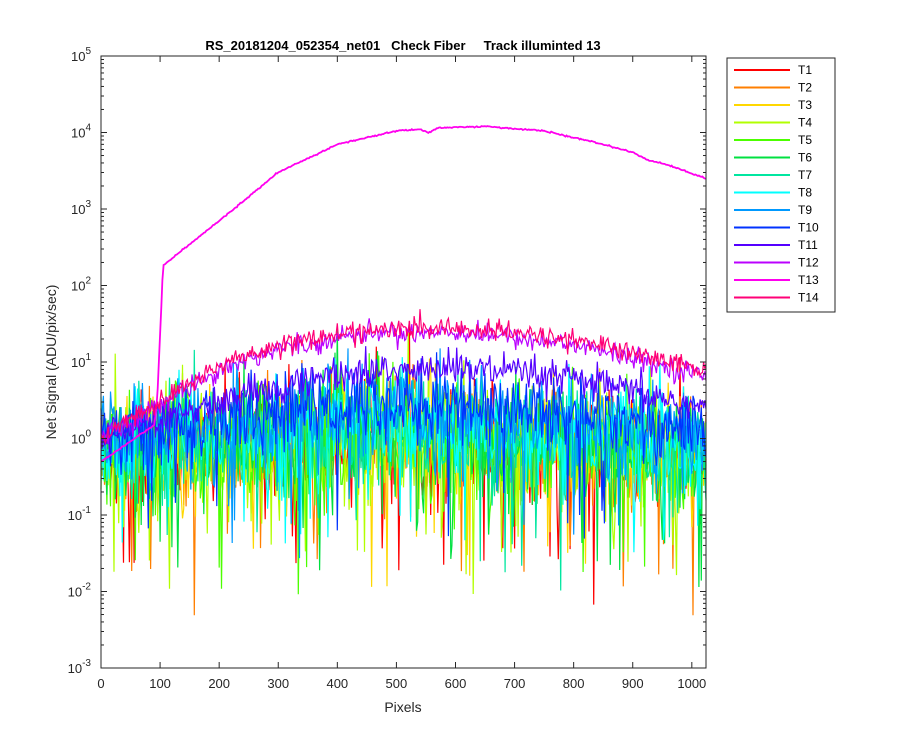  What do you see at coordinates (397, 683) in the screenshot?
I see `x-tick-label: 500` at bounding box center [397, 683].